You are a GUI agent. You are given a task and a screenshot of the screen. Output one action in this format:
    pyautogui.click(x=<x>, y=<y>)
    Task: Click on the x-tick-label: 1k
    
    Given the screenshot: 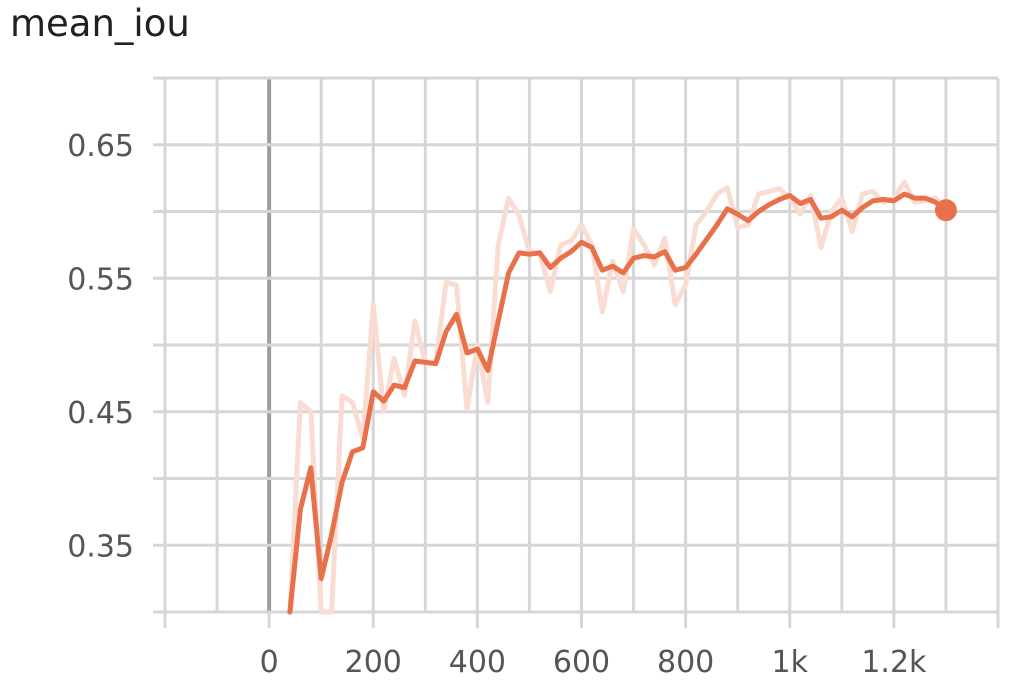 What is the action you would take?
    pyautogui.click(x=790, y=662)
    